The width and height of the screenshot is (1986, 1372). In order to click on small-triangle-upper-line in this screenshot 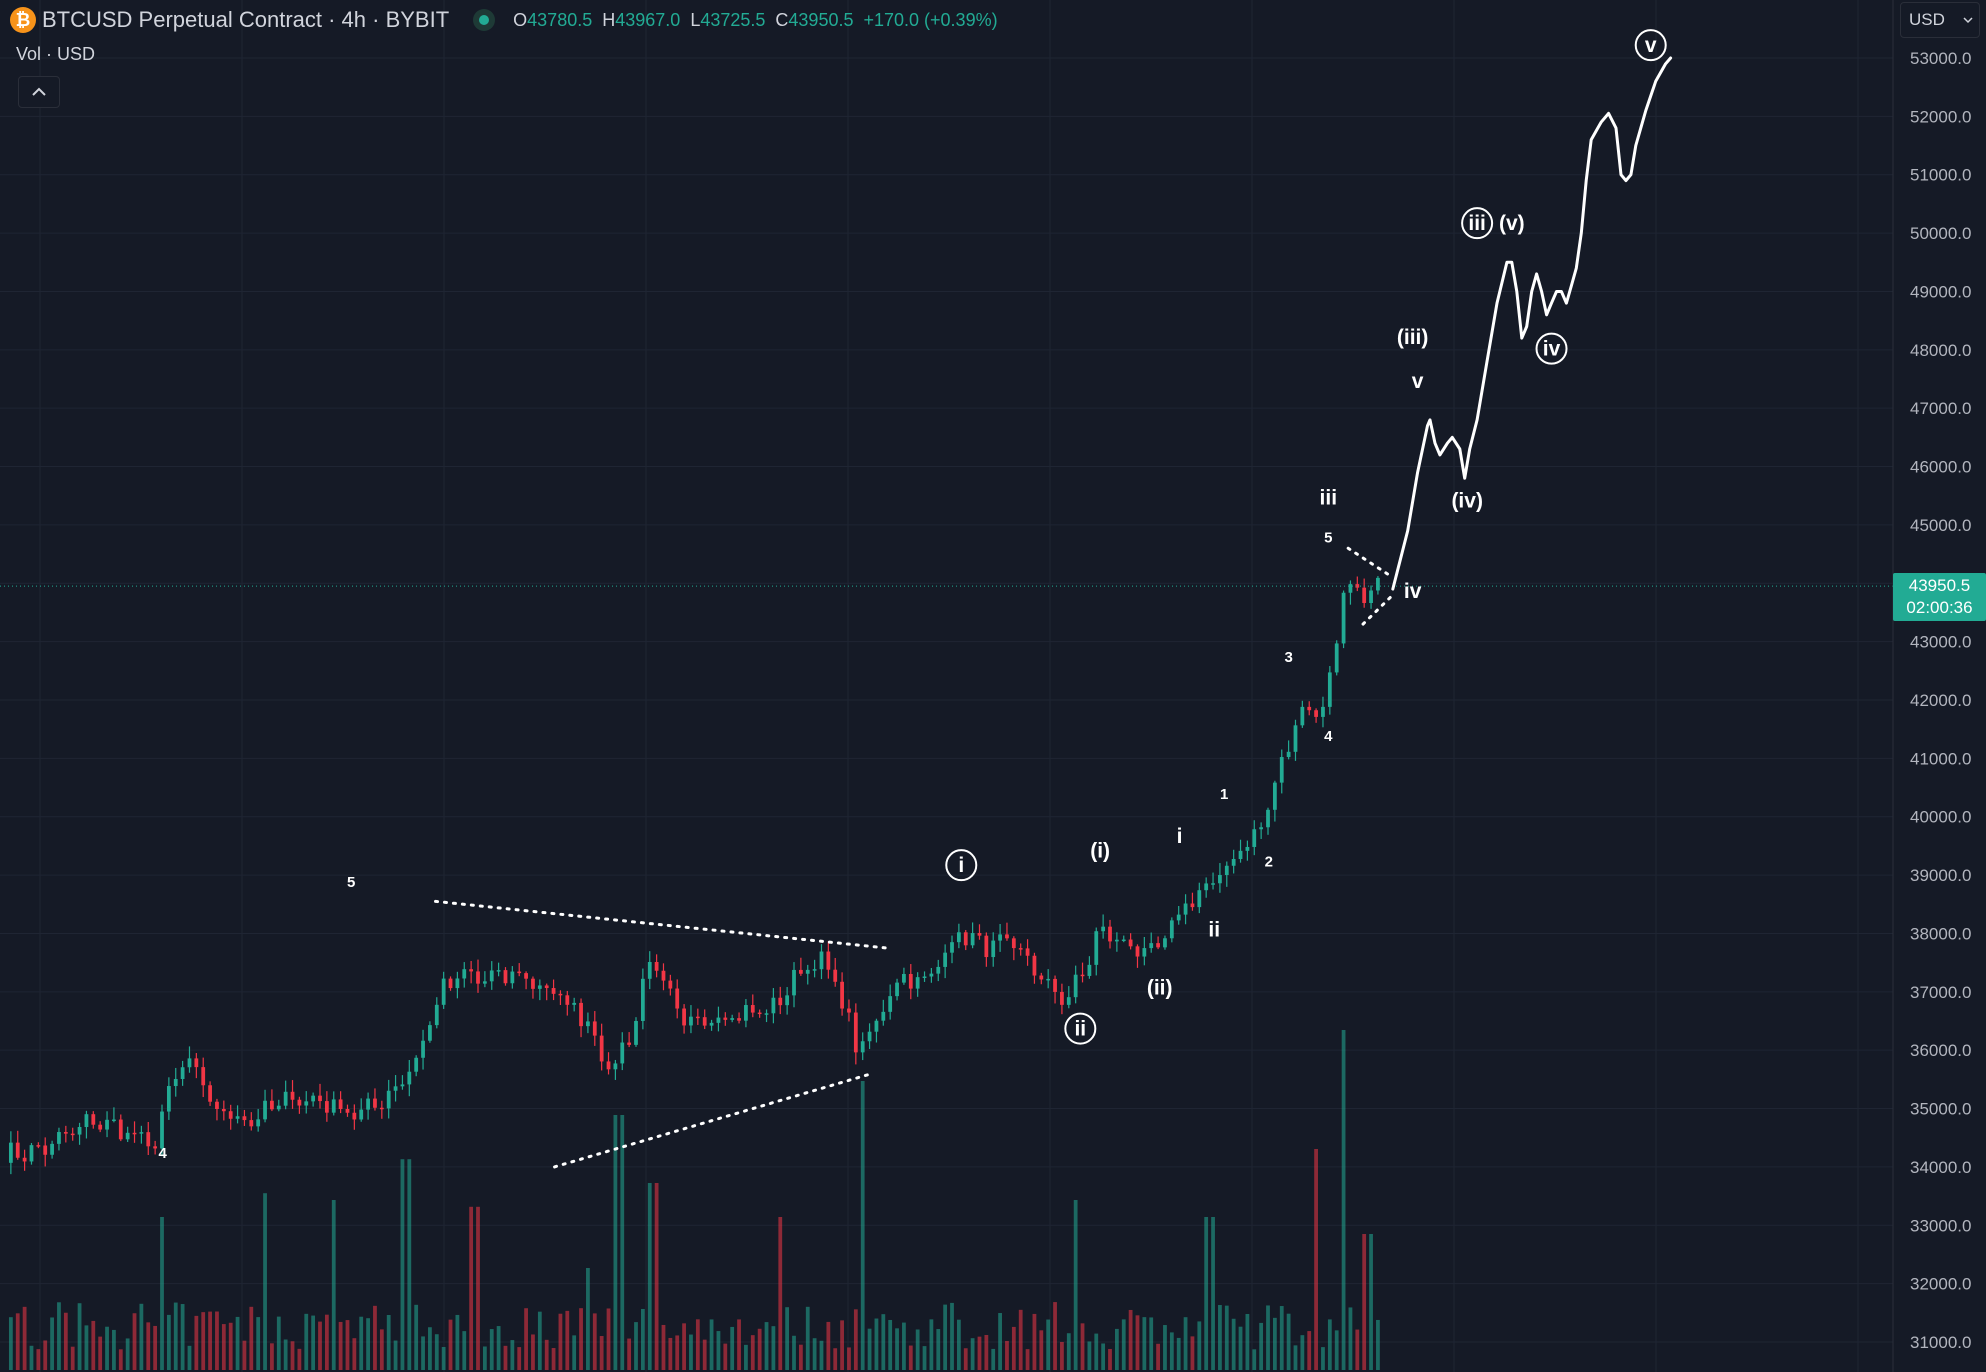, I will do `click(1370, 562)`.